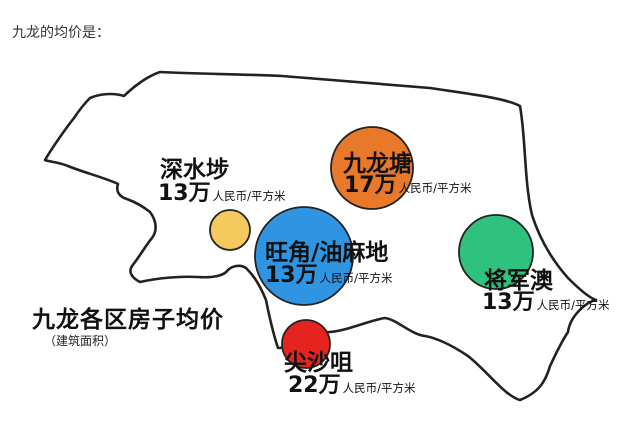 The width and height of the screenshot is (641, 446). I want to click on kowloon-tong-marker, so click(372, 168).